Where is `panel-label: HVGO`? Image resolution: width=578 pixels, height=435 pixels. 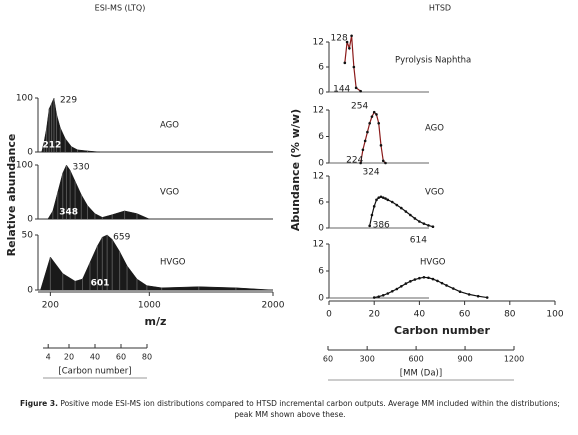
panel-label: HVGO is located at coordinates (173, 263).